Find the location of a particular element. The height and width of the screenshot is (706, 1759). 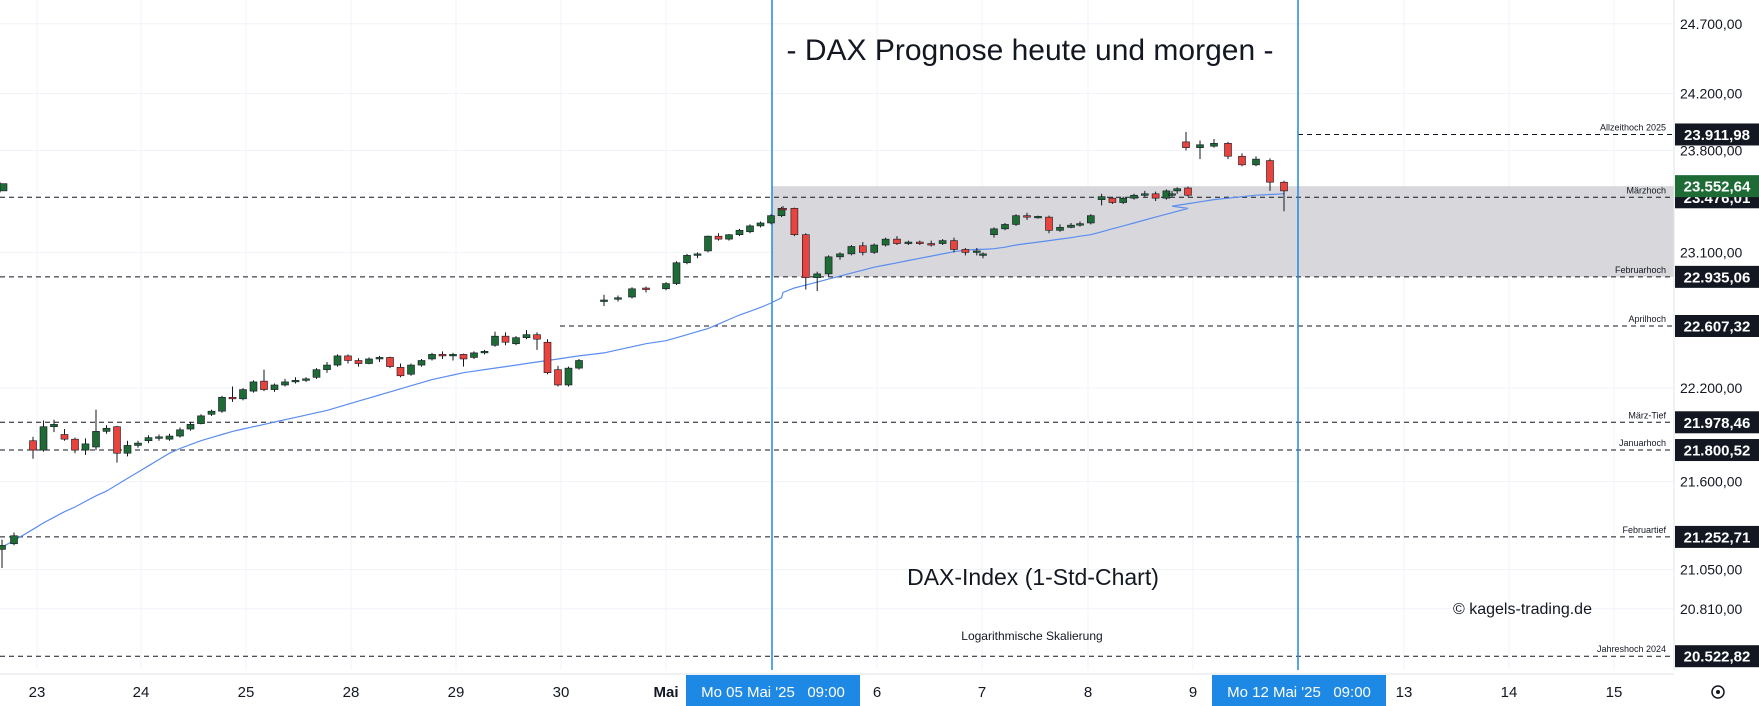

time-highlight-label: Mo 05 Mai '25 09:00 is located at coordinates (773, 692).